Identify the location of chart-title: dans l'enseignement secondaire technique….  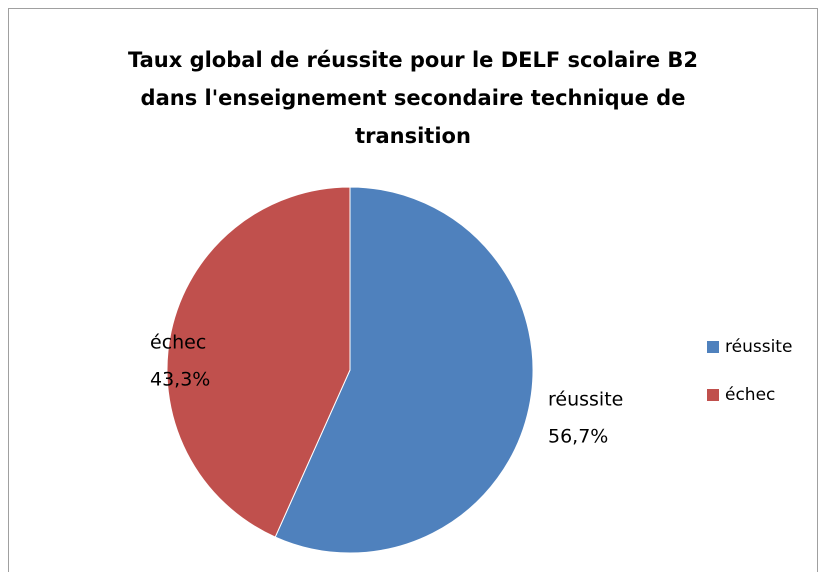
(413, 98).